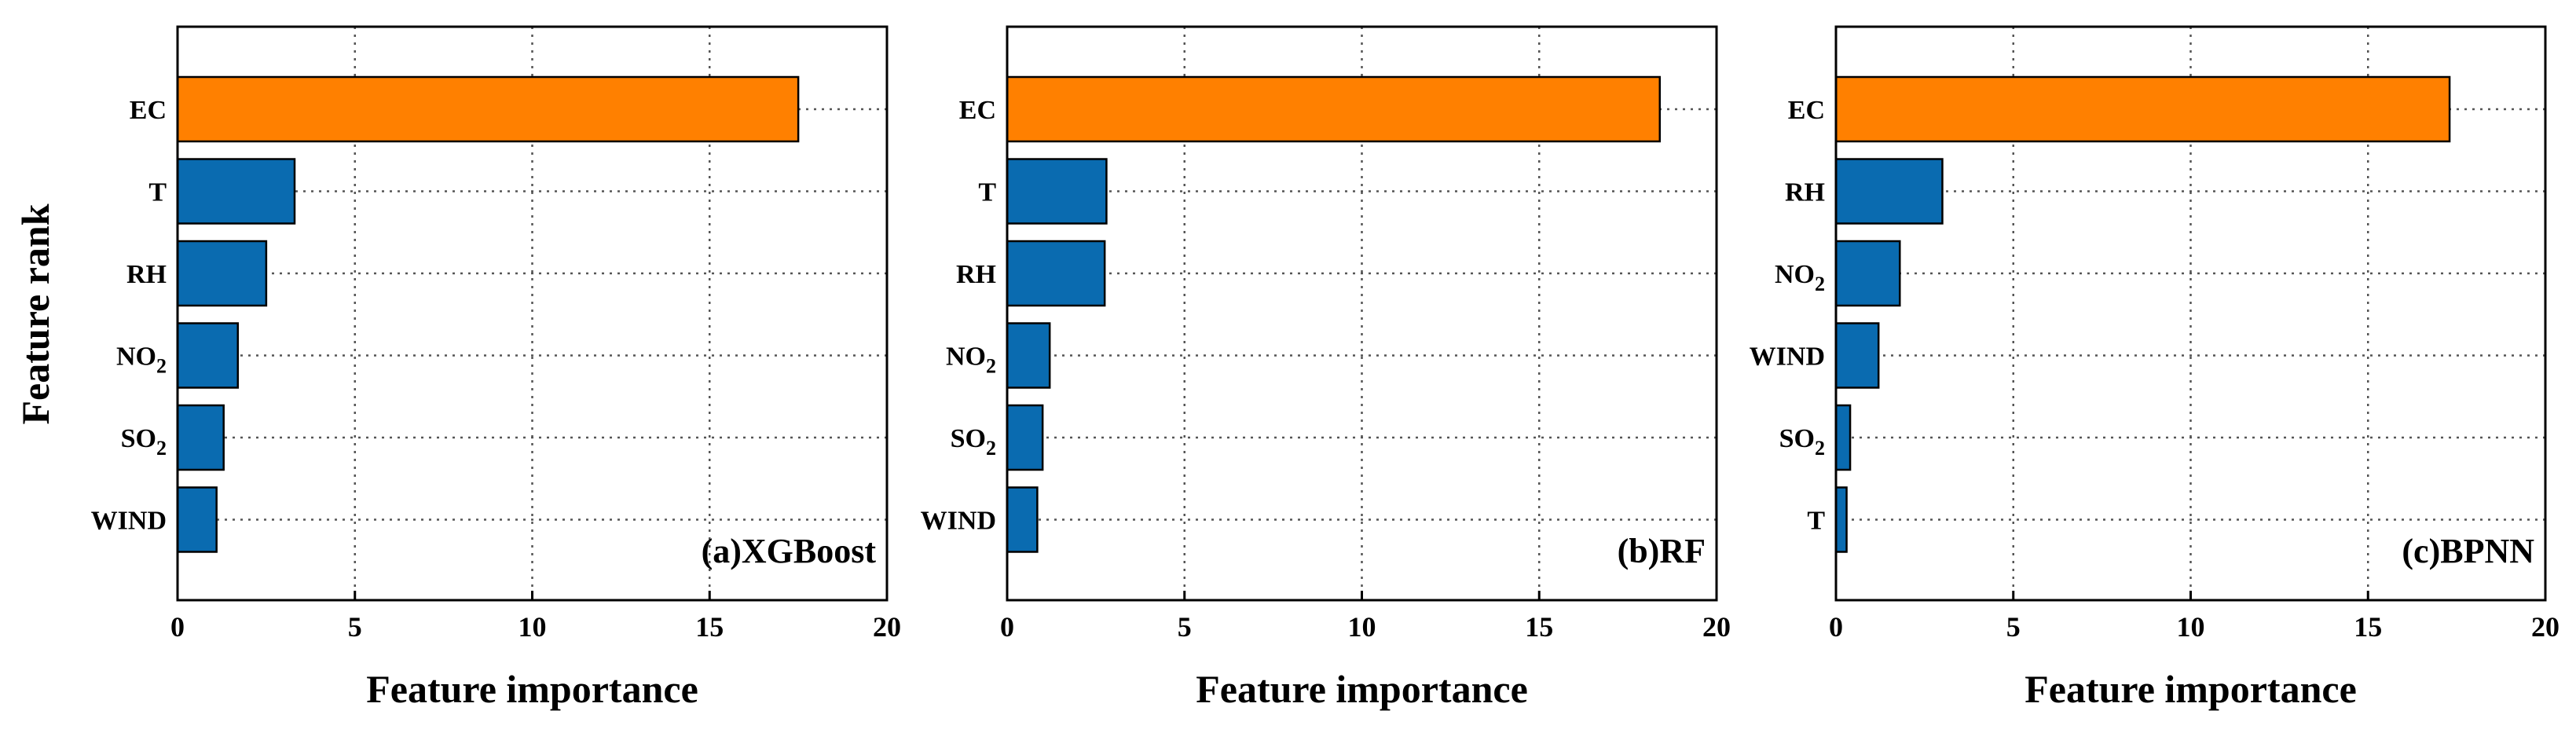 This screenshot has width=2576, height=729. What do you see at coordinates (2468, 551) in the screenshot?
I see `panel-title: (c)BPNN` at bounding box center [2468, 551].